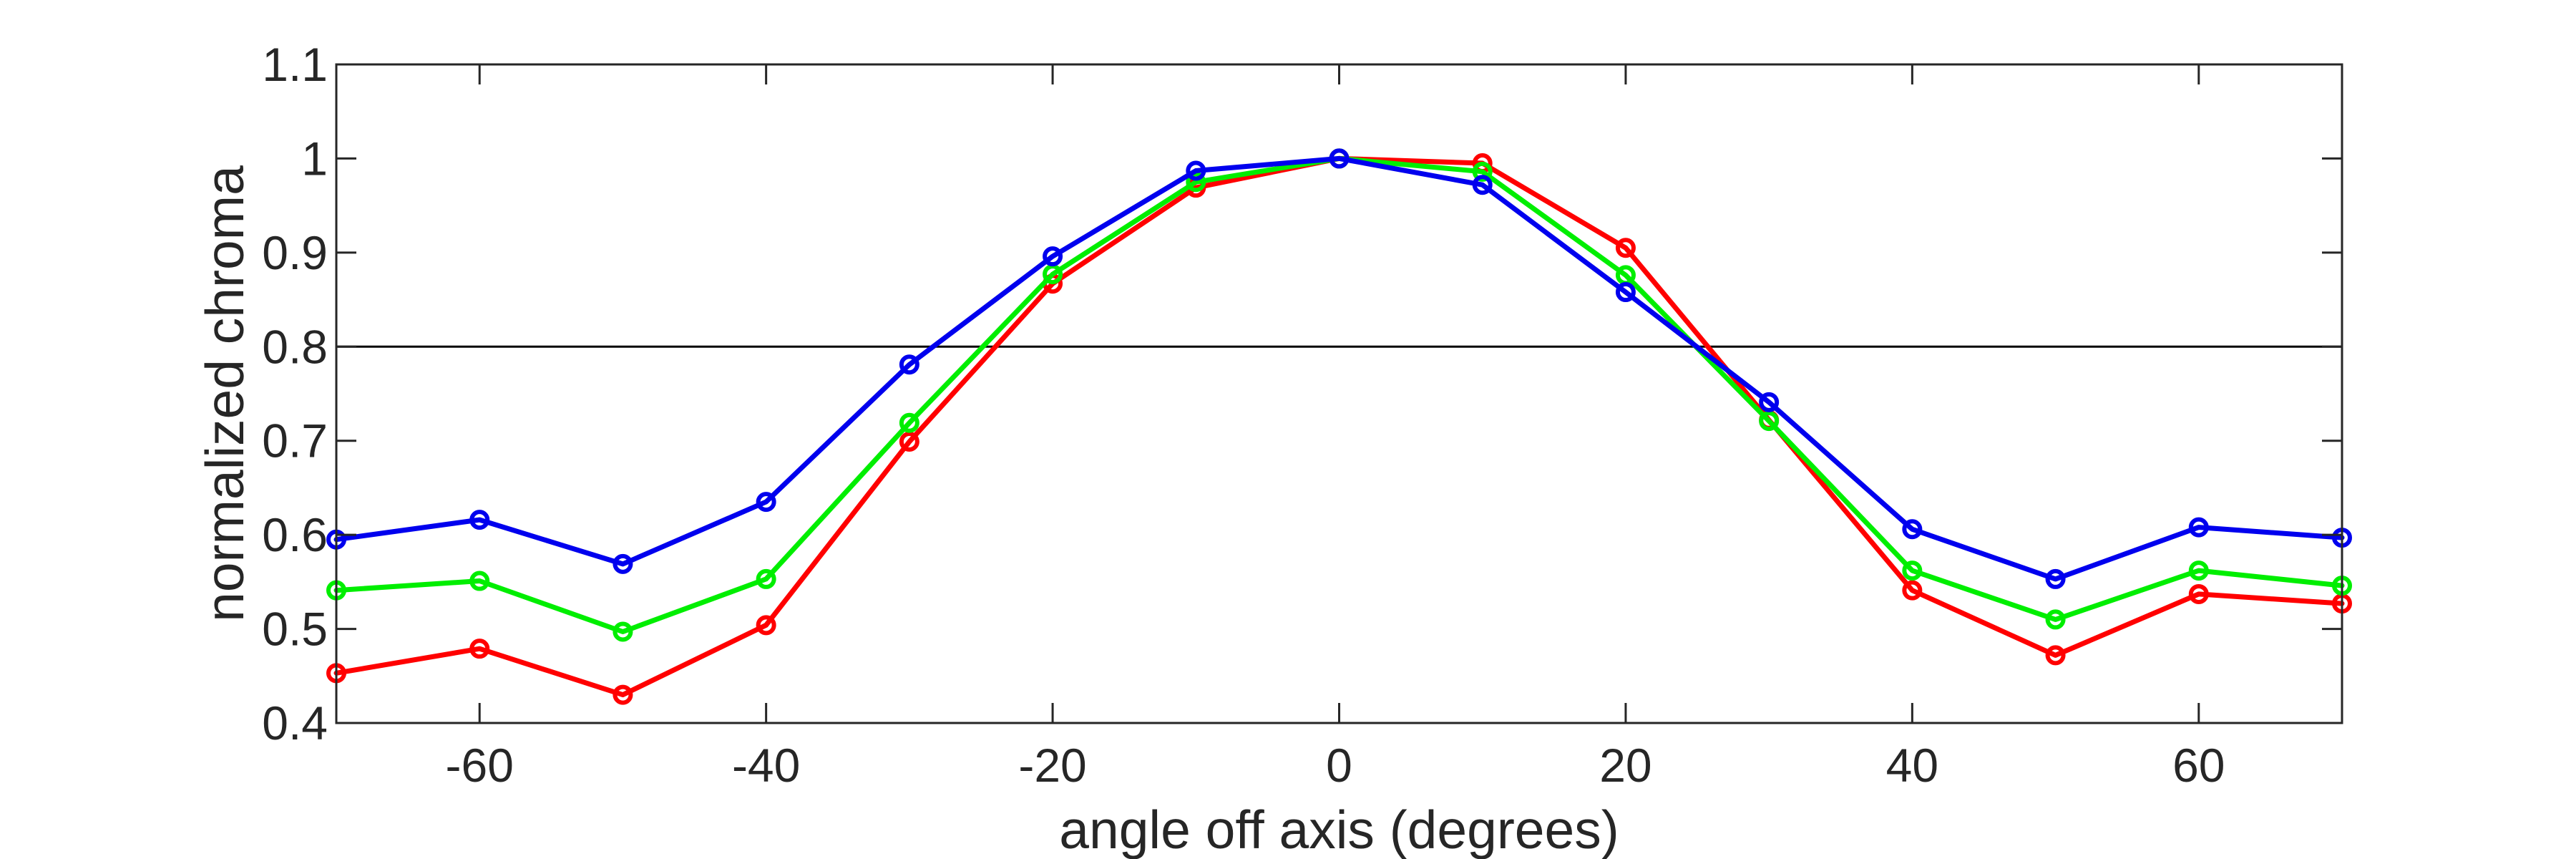 The height and width of the screenshot is (859, 2576). What do you see at coordinates (295, 346) in the screenshot?
I see `y-tick-label: 0.8` at bounding box center [295, 346].